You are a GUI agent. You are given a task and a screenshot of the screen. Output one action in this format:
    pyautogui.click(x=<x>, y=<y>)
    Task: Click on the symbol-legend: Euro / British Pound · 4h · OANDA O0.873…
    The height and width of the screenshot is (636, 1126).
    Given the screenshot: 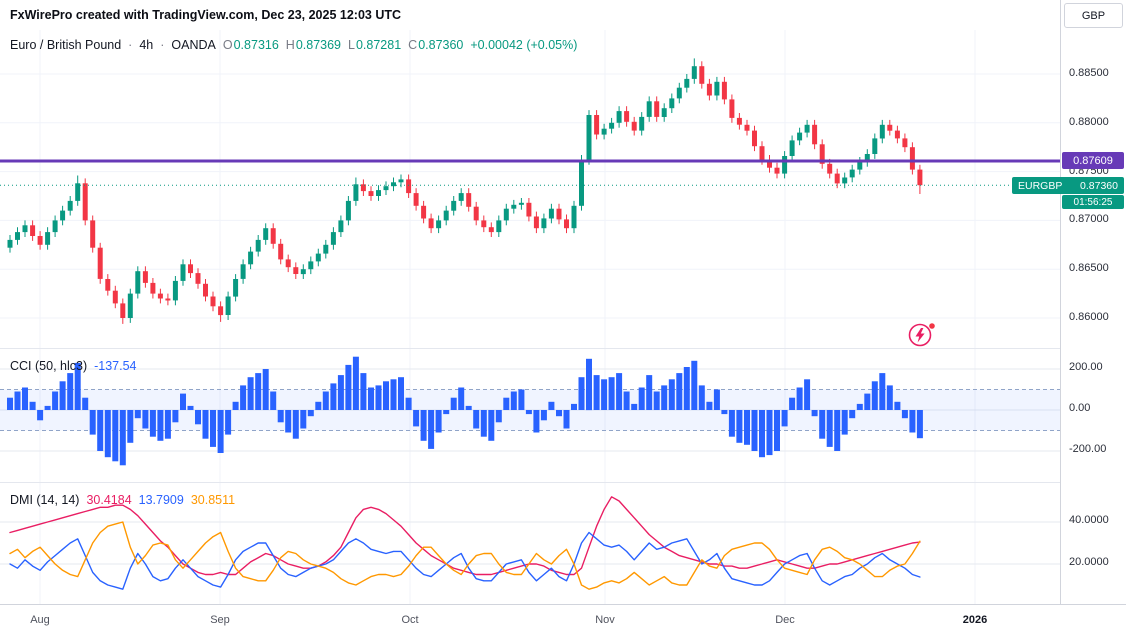 What is the action you would take?
    pyautogui.click(x=293, y=45)
    